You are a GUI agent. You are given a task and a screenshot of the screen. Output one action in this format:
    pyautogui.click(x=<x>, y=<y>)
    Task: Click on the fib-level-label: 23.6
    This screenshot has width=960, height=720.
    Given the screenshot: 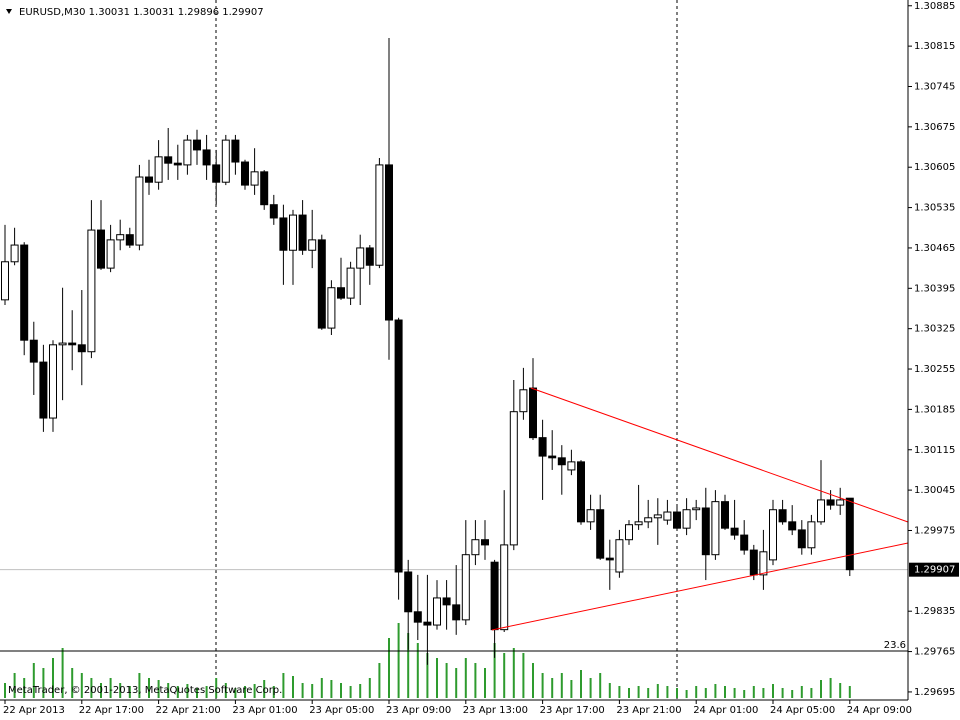 What is the action you would take?
    pyautogui.click(x=895, y=645)
    